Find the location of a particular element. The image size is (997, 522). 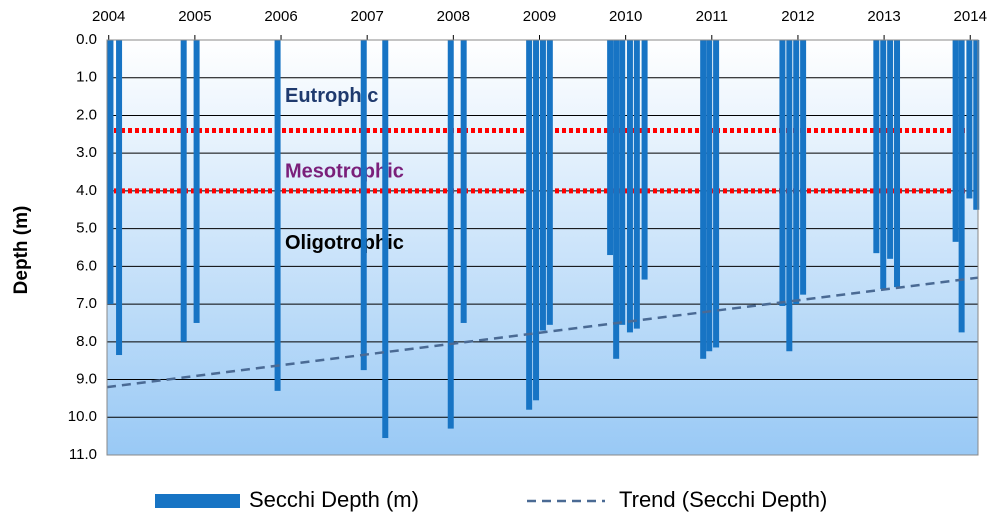

x-tick-label: 2006 is located at coordinates (280, 16).